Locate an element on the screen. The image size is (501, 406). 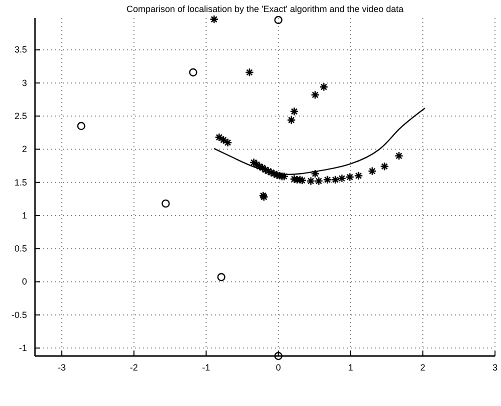
chart-title: Comparison of localisation by the 'Exact' algorithm and the video data is located at coordinates (265, 9).